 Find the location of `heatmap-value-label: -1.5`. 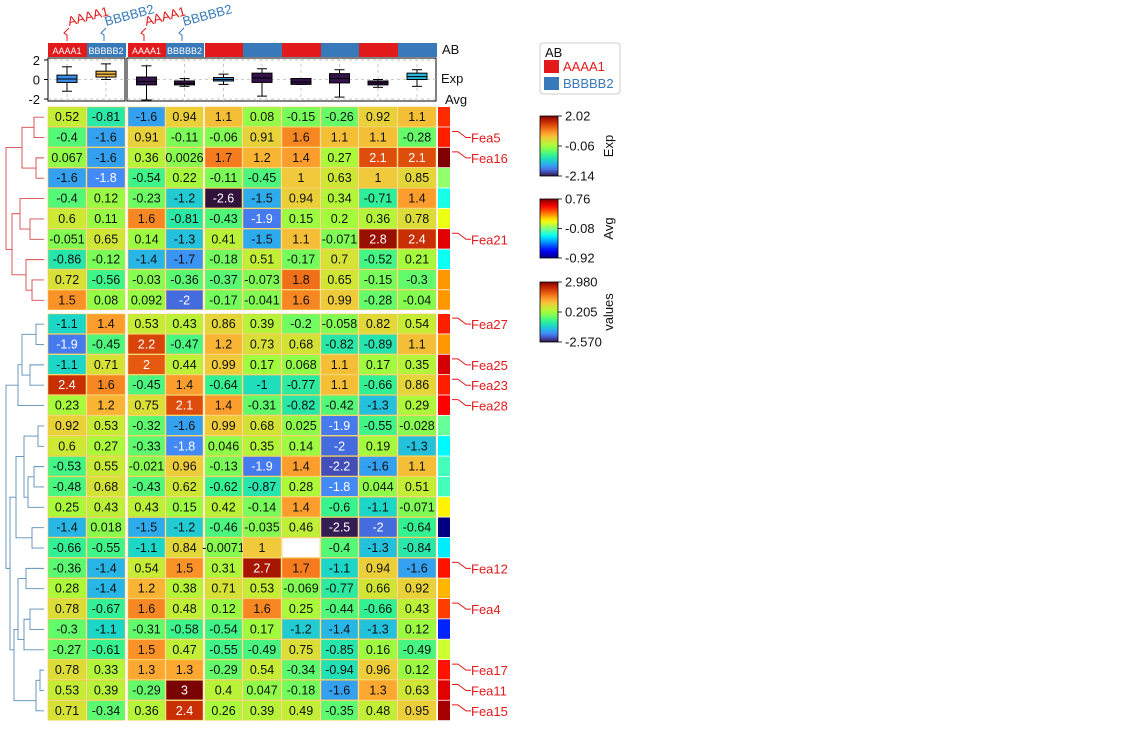

heatmap-value-label: -1.5 is located at coordinates (262, 199).